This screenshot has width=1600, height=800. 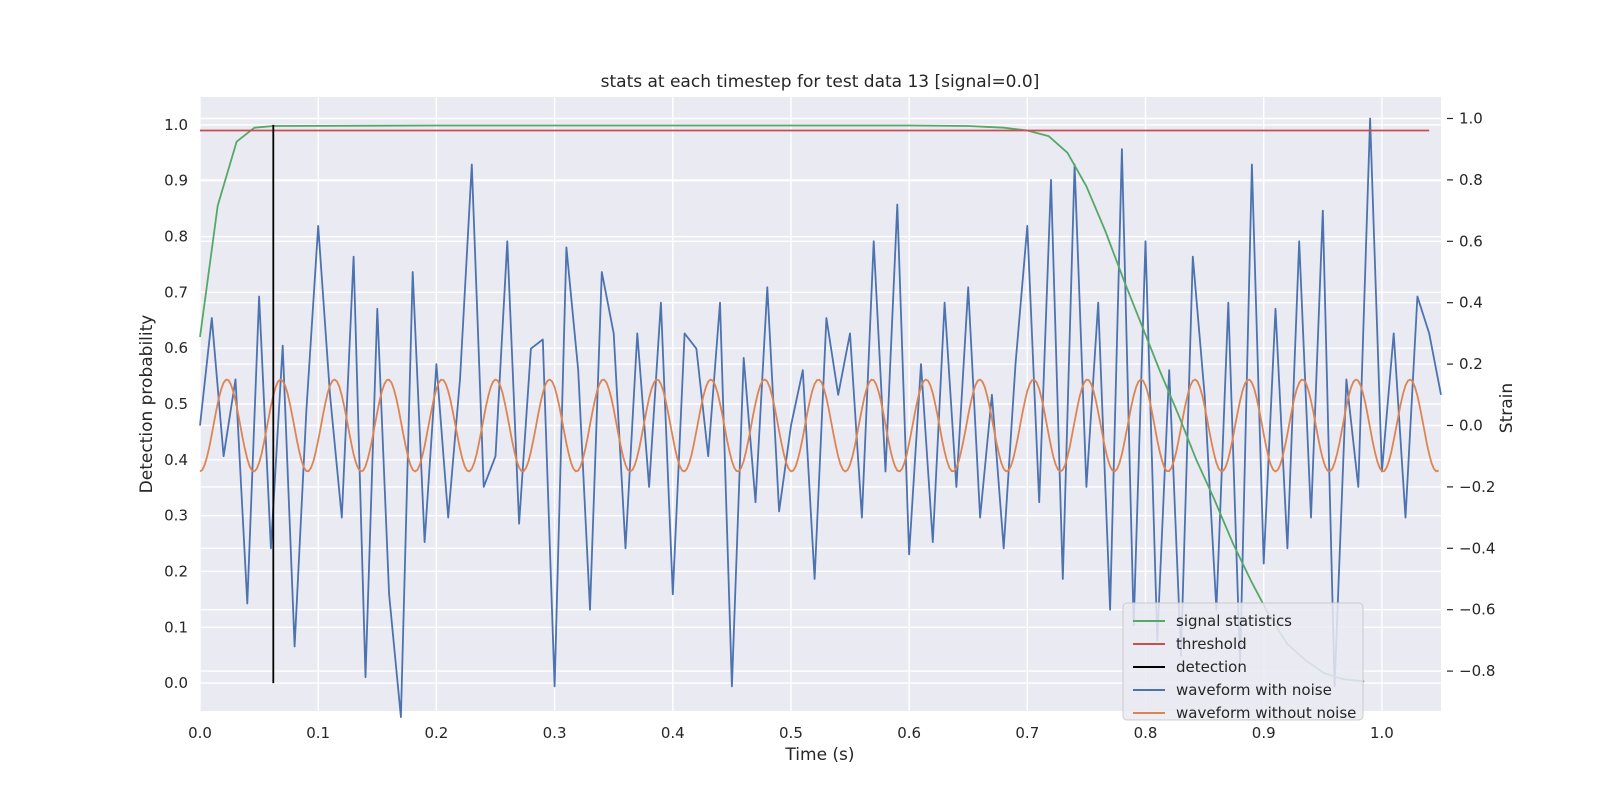 I want to click on x-tick-label: 0.2, so click(x=436, y=733).